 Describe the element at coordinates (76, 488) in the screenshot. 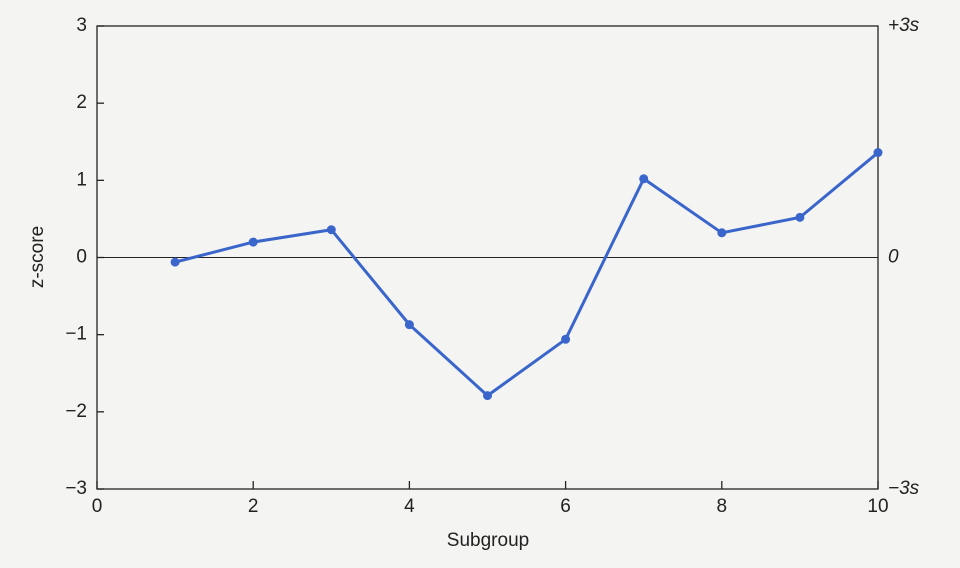

I see `y-tick-label: −3` at that location.